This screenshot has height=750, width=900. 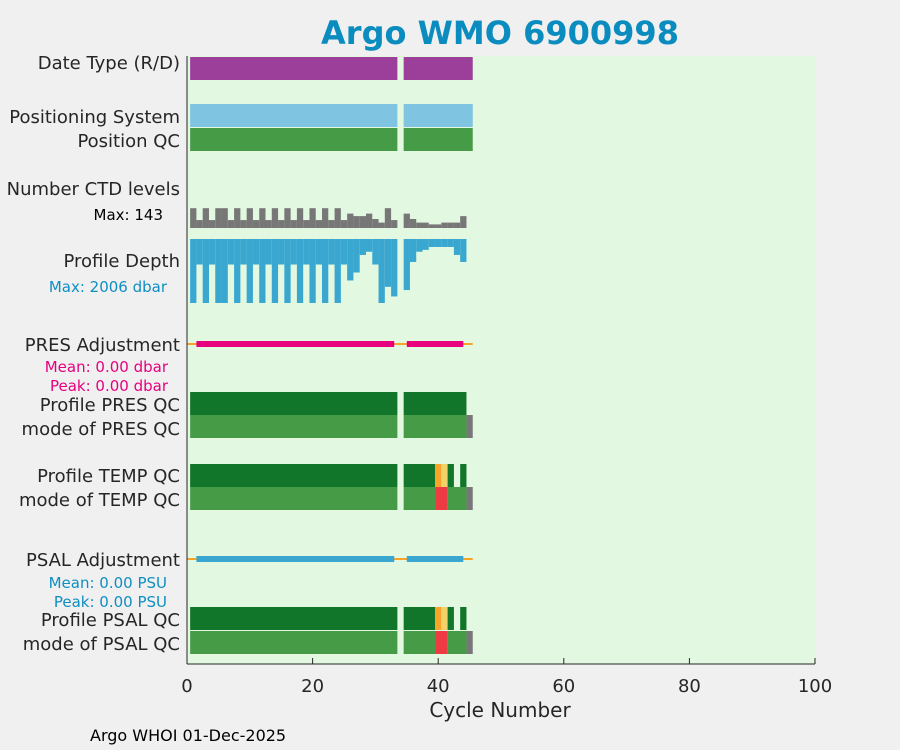 I want to click on label-profile-temp-qc: Profile TEMP QC, so click(x=108, y=476).